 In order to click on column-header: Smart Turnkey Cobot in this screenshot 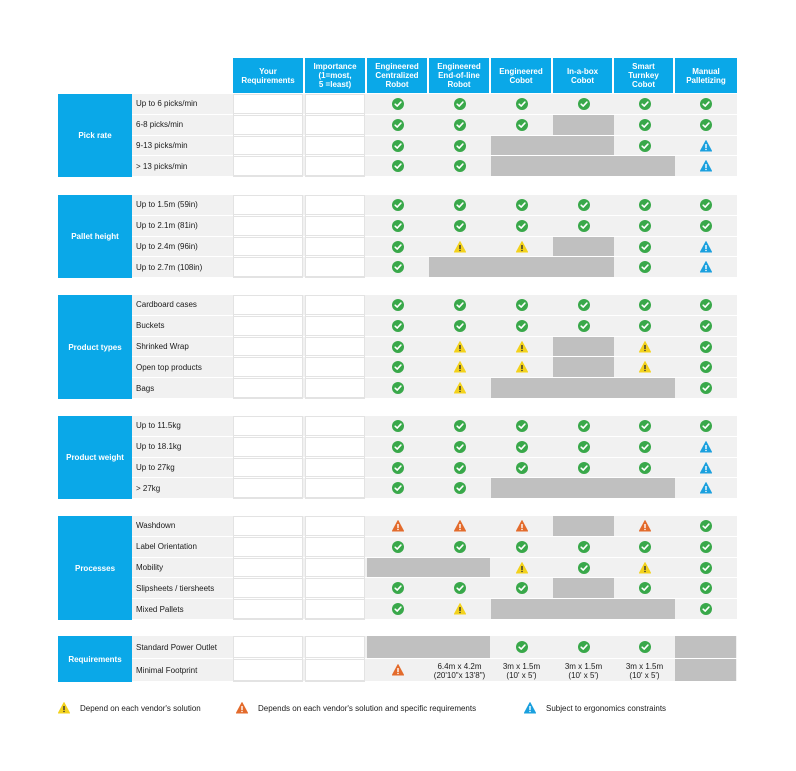, I will do `click(643, 75)`.